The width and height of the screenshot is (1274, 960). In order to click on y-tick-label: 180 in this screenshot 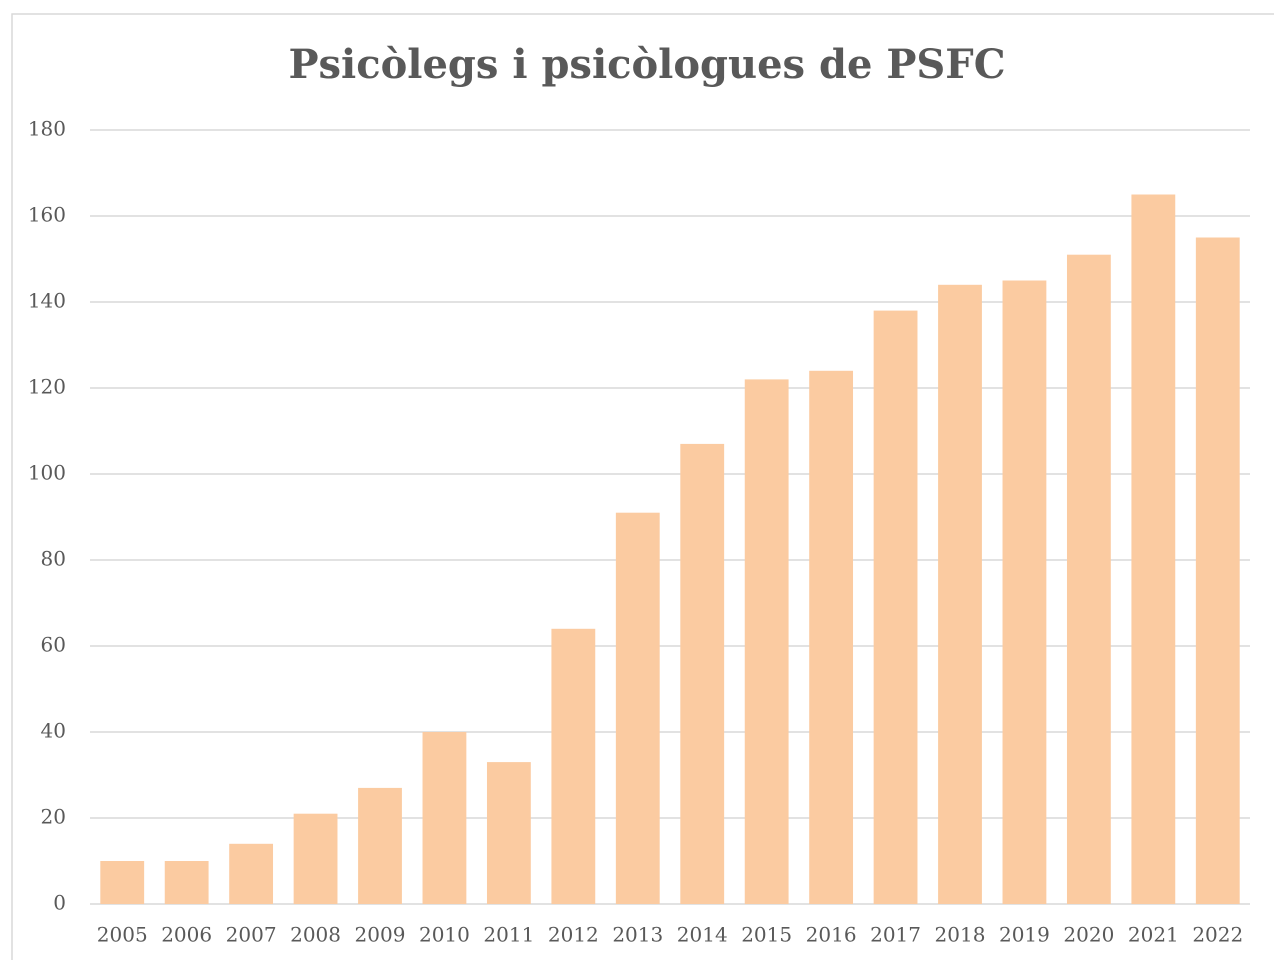, I will do `click(47, 129)`.